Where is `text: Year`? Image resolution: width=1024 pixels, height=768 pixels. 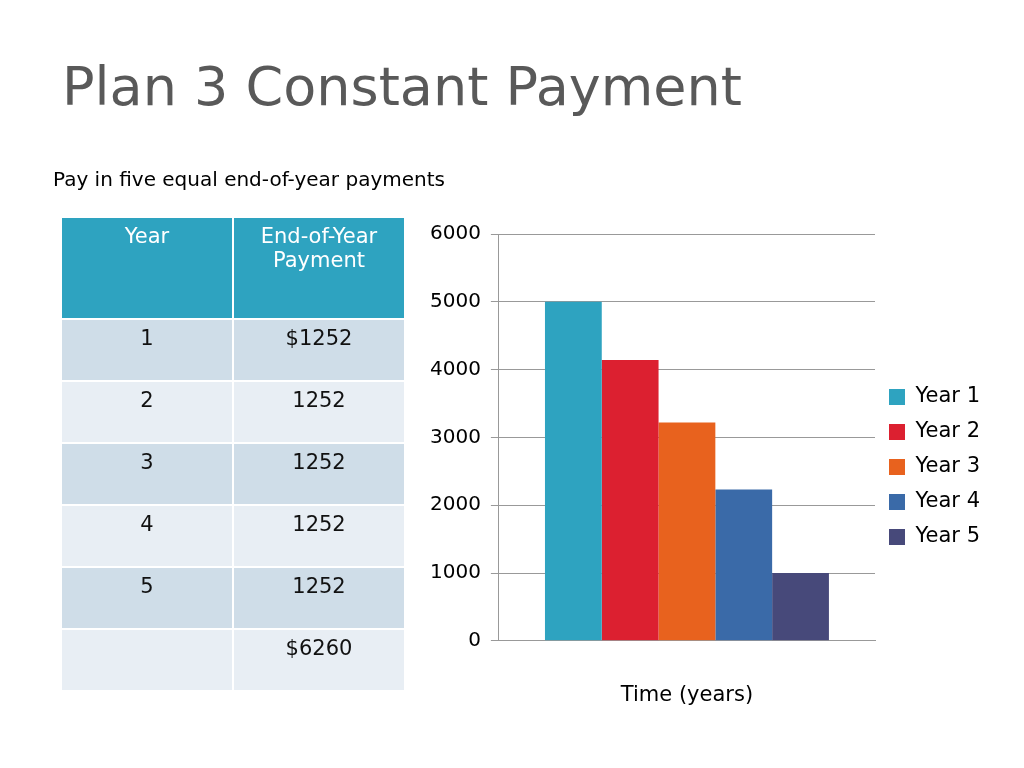
text: Year is located at coordinates (147, 268).